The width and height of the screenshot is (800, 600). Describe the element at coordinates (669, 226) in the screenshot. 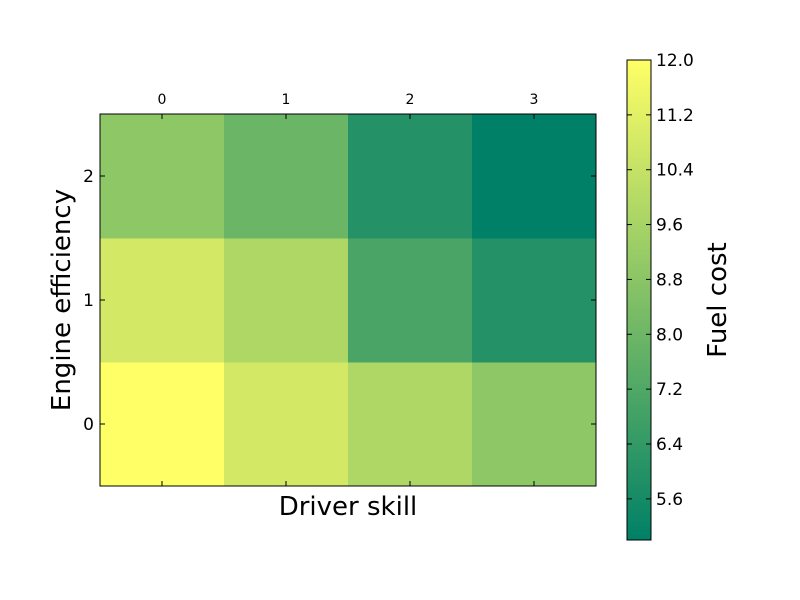

I see `colorbar-tick-label: 9.6` at that location.